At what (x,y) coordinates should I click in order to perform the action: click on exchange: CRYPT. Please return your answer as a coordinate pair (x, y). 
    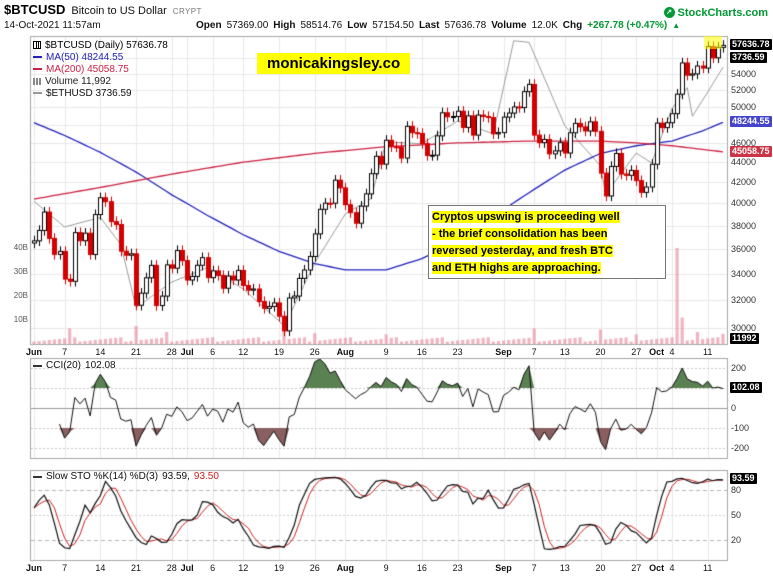
    Looking at the image, I should click on (187, 11).